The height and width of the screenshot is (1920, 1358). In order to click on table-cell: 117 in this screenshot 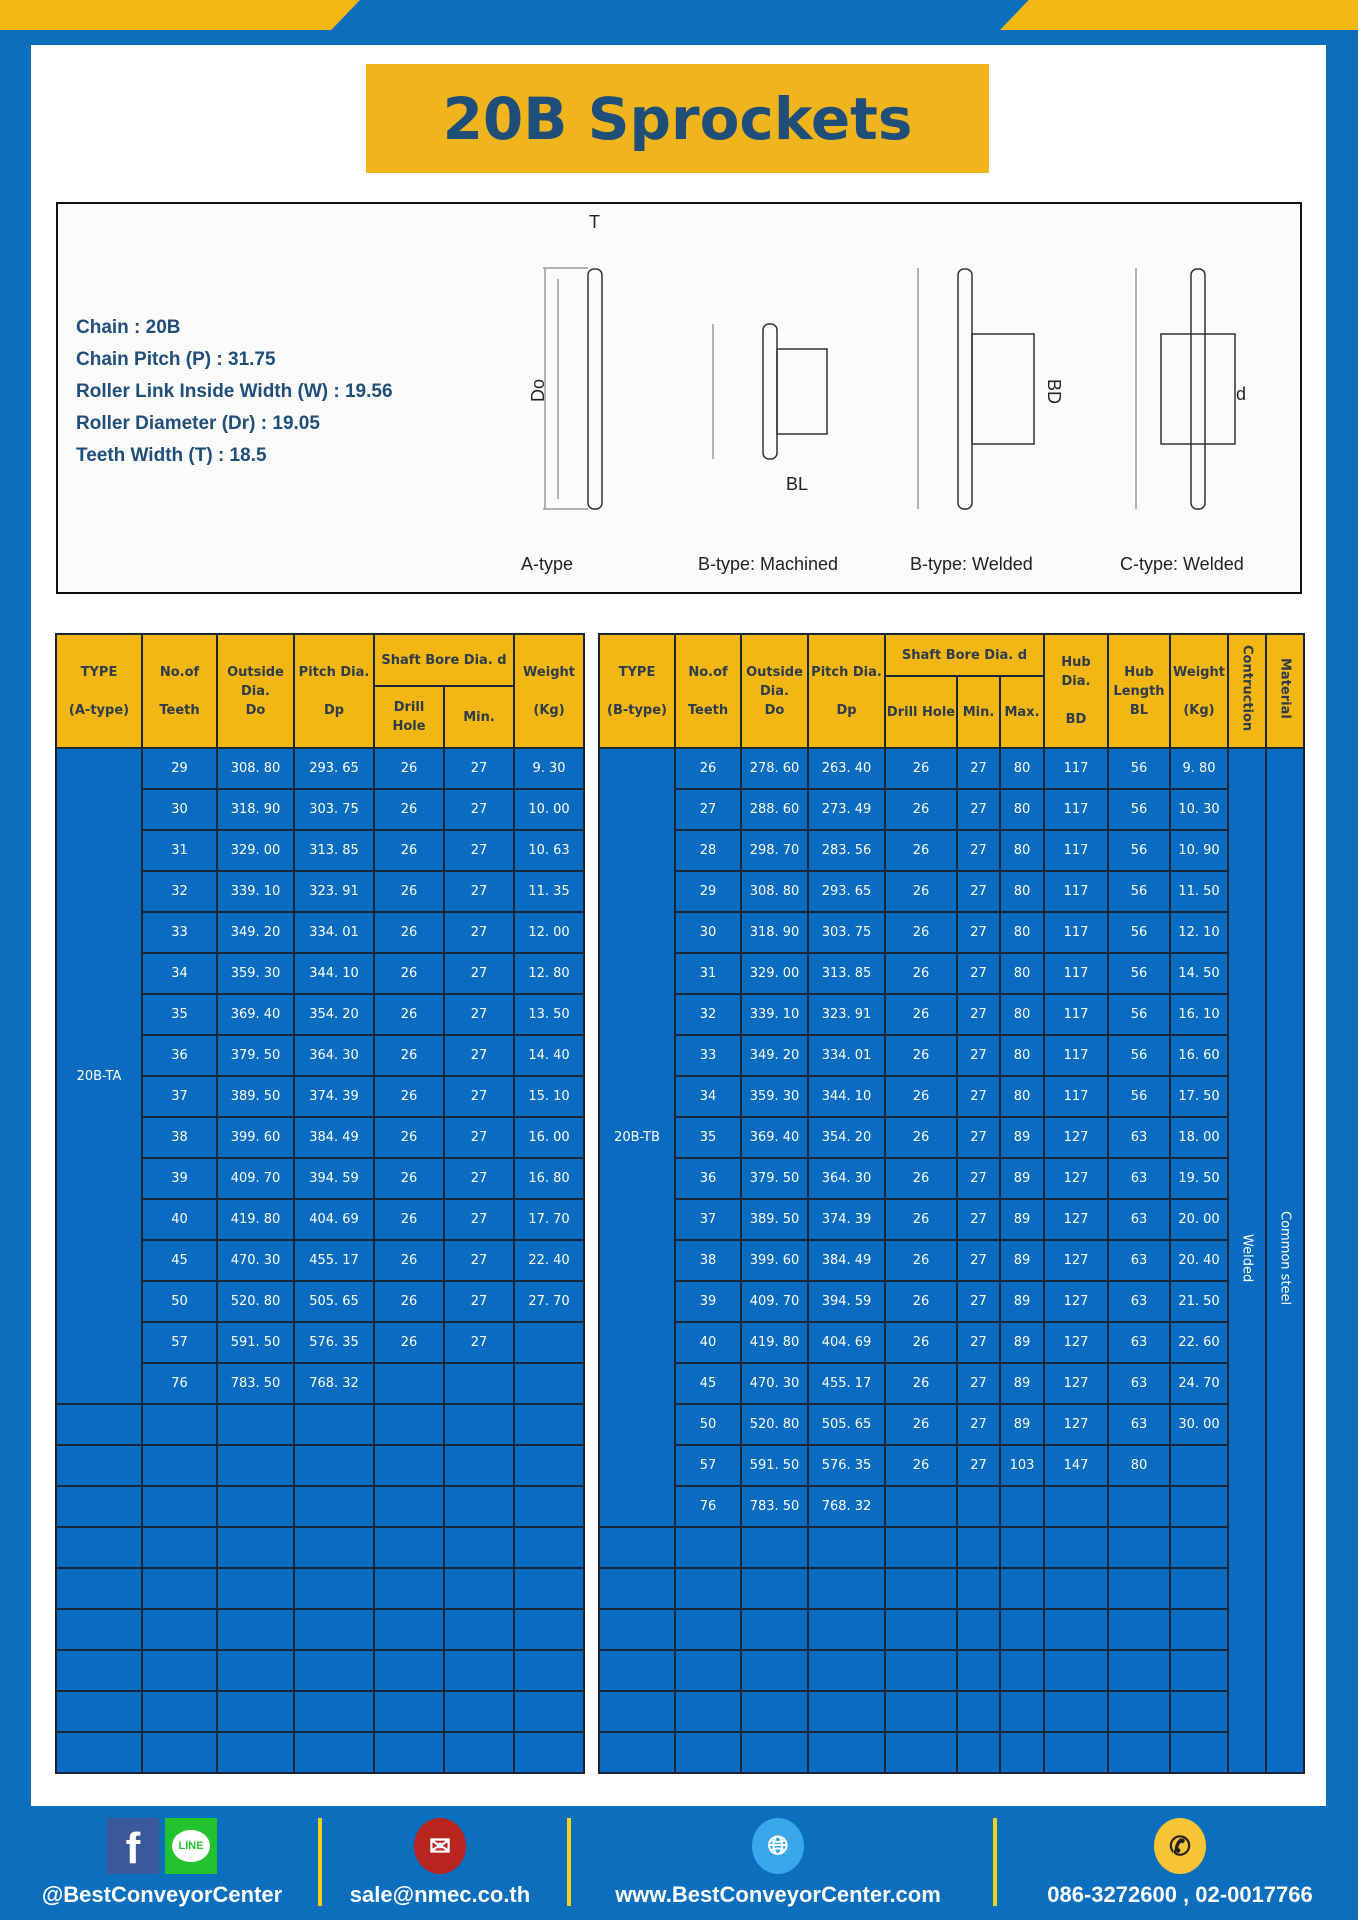, I will do `click(1076, 891)`.